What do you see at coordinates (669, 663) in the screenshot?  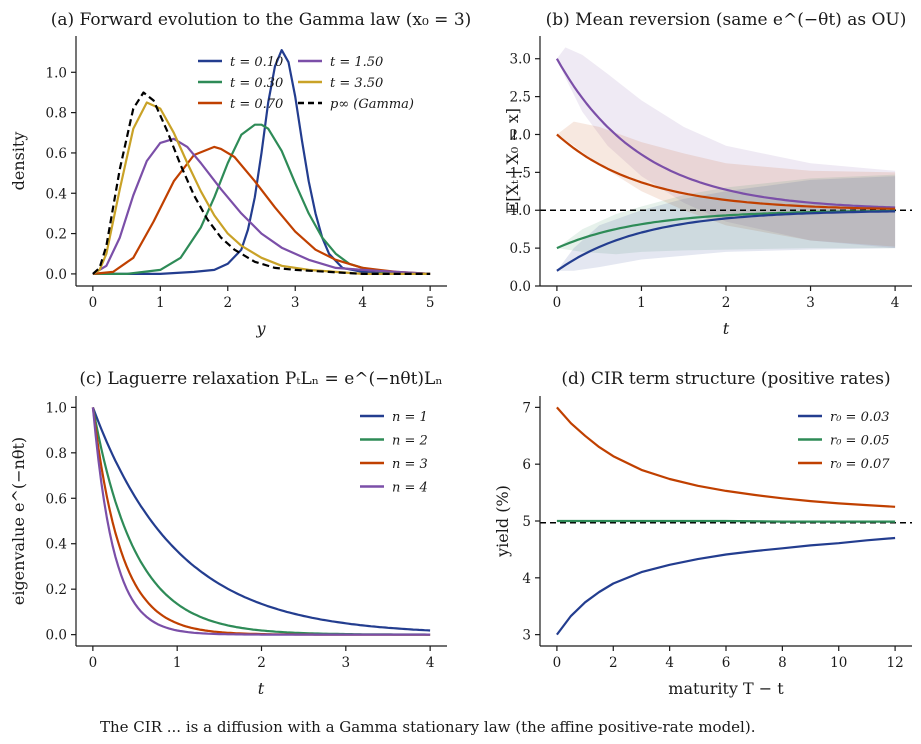 I see `panel-d-xtick-label: 4` at bounding box center [669, 663].